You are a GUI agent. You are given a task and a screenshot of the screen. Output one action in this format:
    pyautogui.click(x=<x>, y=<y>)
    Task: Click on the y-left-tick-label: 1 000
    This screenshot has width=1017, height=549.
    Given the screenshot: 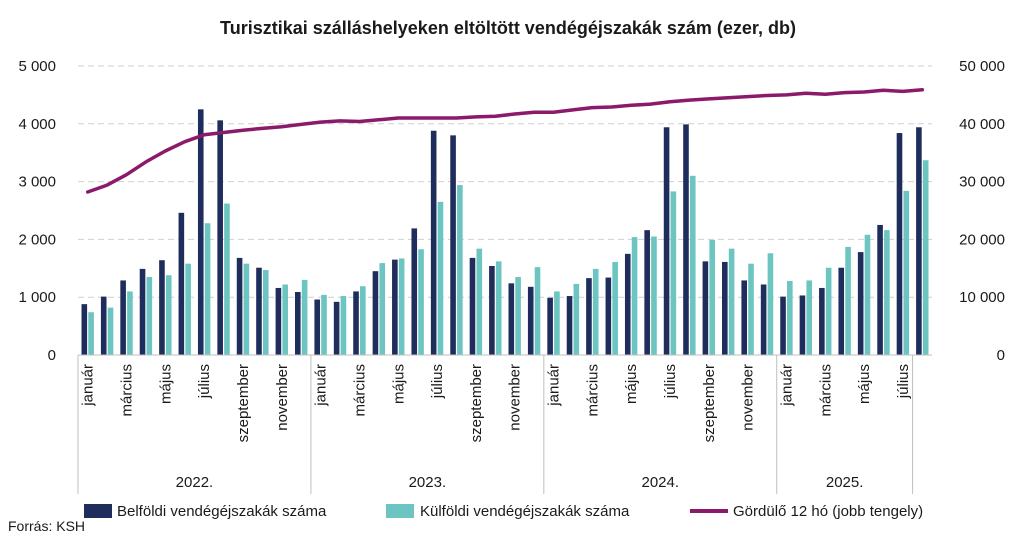 What is the action you would take?
    pyautogui.click(x=37, y=297)
    